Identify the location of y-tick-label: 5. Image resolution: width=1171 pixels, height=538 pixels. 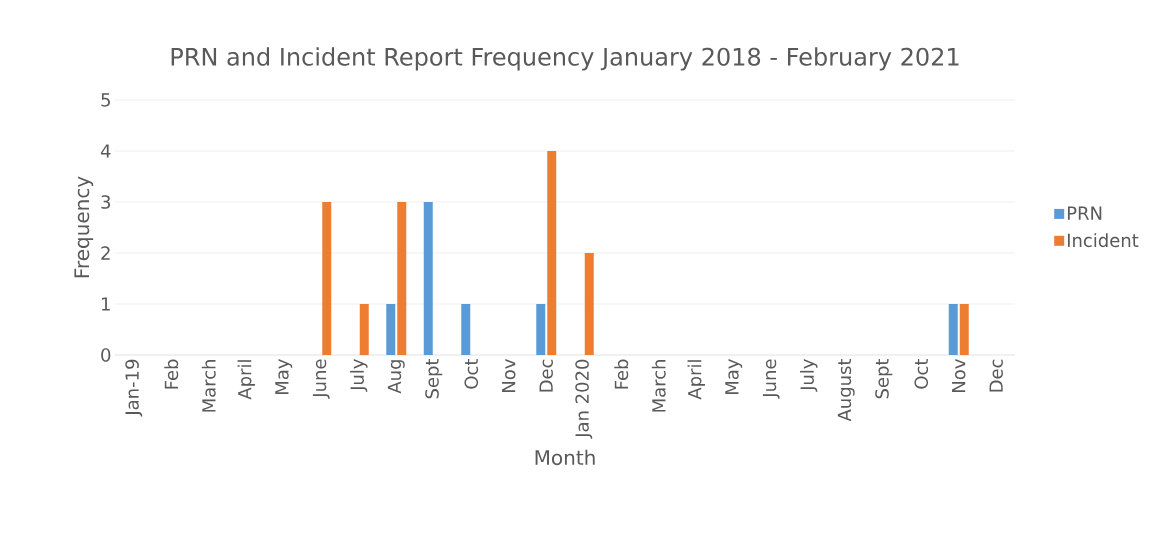
(105, 100).